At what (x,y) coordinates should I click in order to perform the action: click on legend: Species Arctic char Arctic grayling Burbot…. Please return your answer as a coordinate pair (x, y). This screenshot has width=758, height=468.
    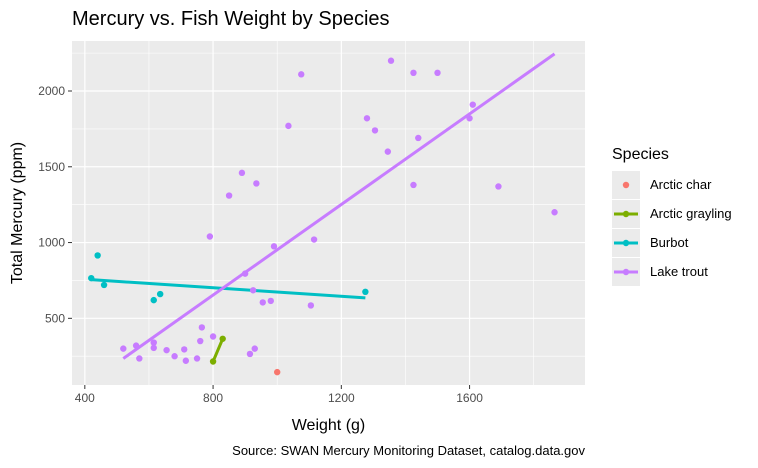
    Looking at the image, I should click on (672, 216).